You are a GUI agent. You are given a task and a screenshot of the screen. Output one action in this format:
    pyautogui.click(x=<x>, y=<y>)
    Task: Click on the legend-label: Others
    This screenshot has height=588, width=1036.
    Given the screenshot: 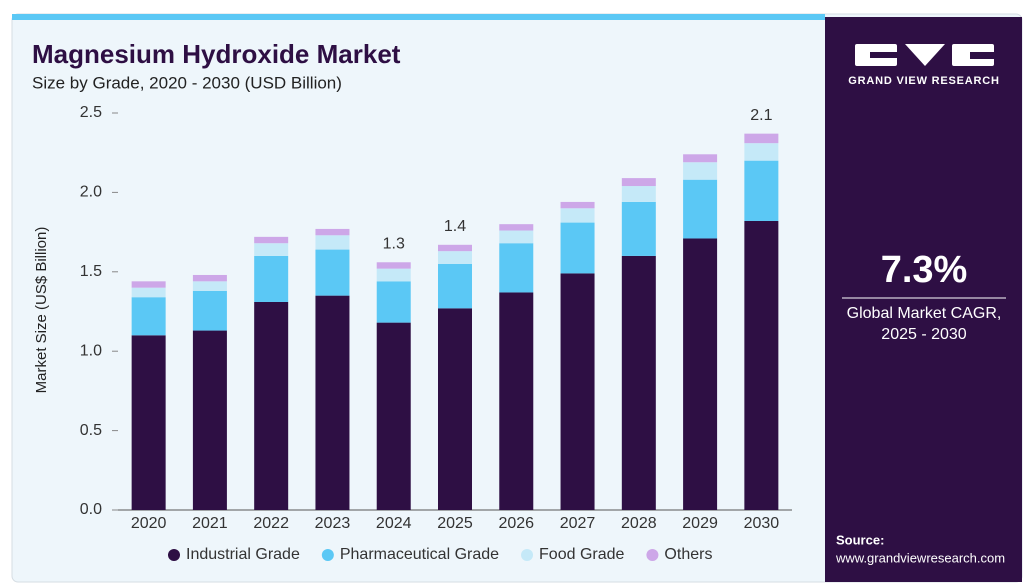 What is the action you would take?
    pyautogui.click(x=688, y=554)
    